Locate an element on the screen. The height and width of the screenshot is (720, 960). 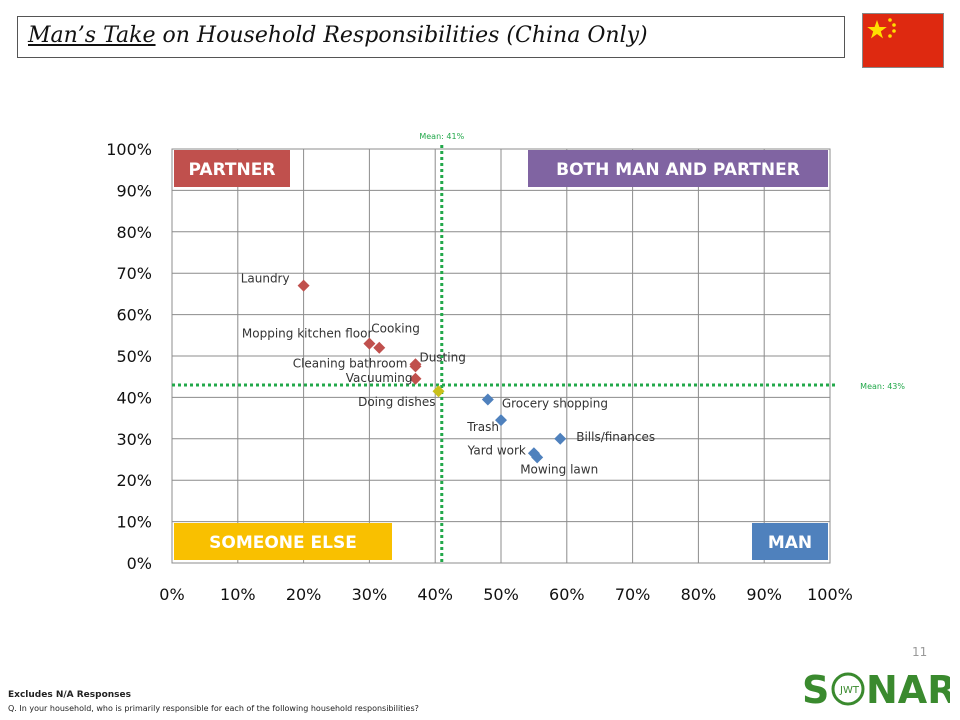
point-label-doing-dishes: Doing dishes is located at coordinates (396, 402).